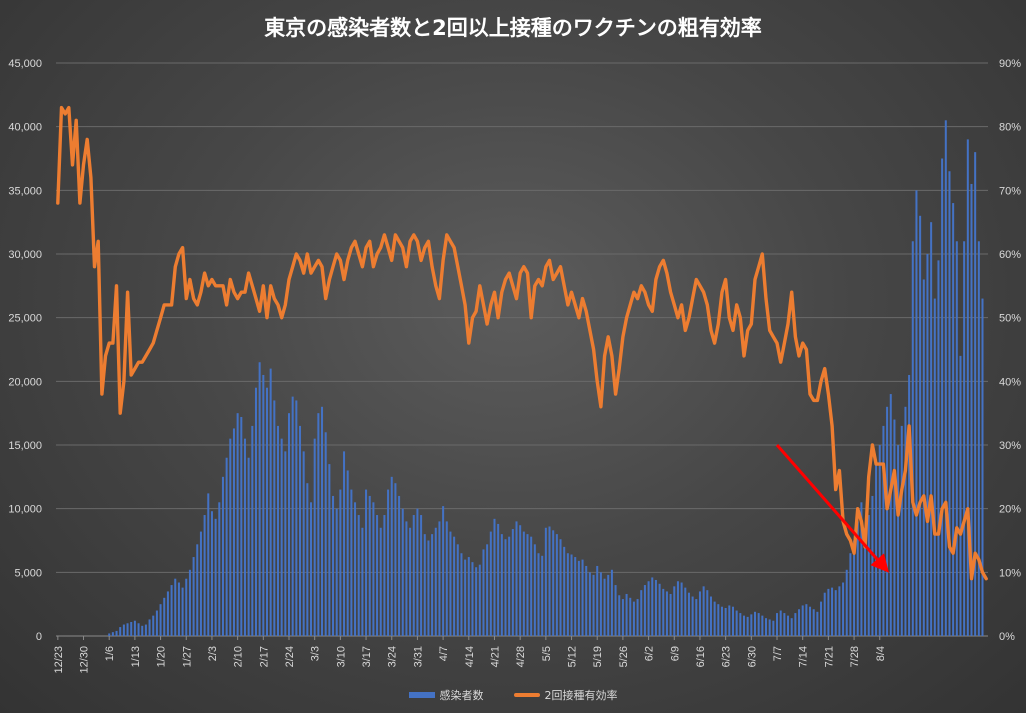  What do you see at coordinates (526, 695) in the screenshot?
I see `legend-swatch-efficacy` at bounding box center [526, 695].